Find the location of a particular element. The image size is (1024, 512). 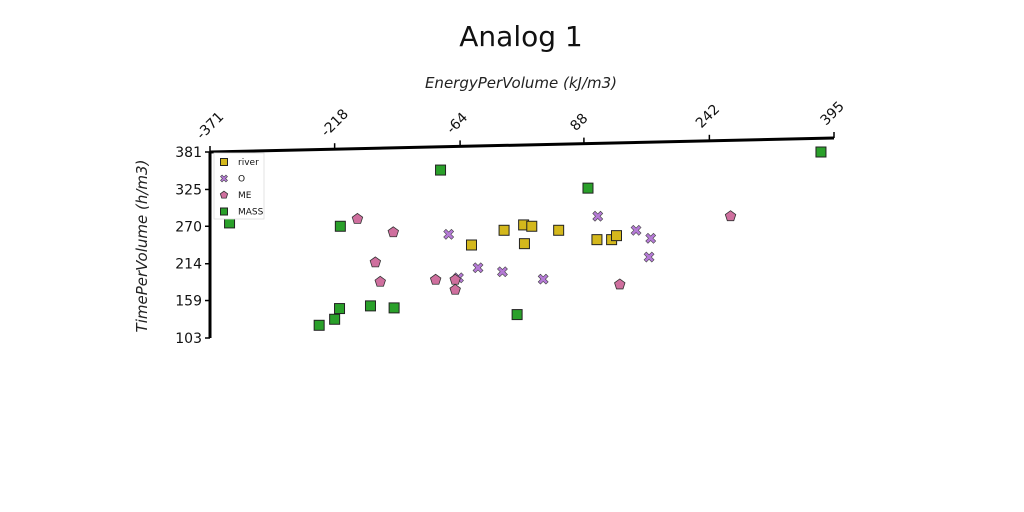

y-tick-label: 381 is located at coordinates (188, 153).